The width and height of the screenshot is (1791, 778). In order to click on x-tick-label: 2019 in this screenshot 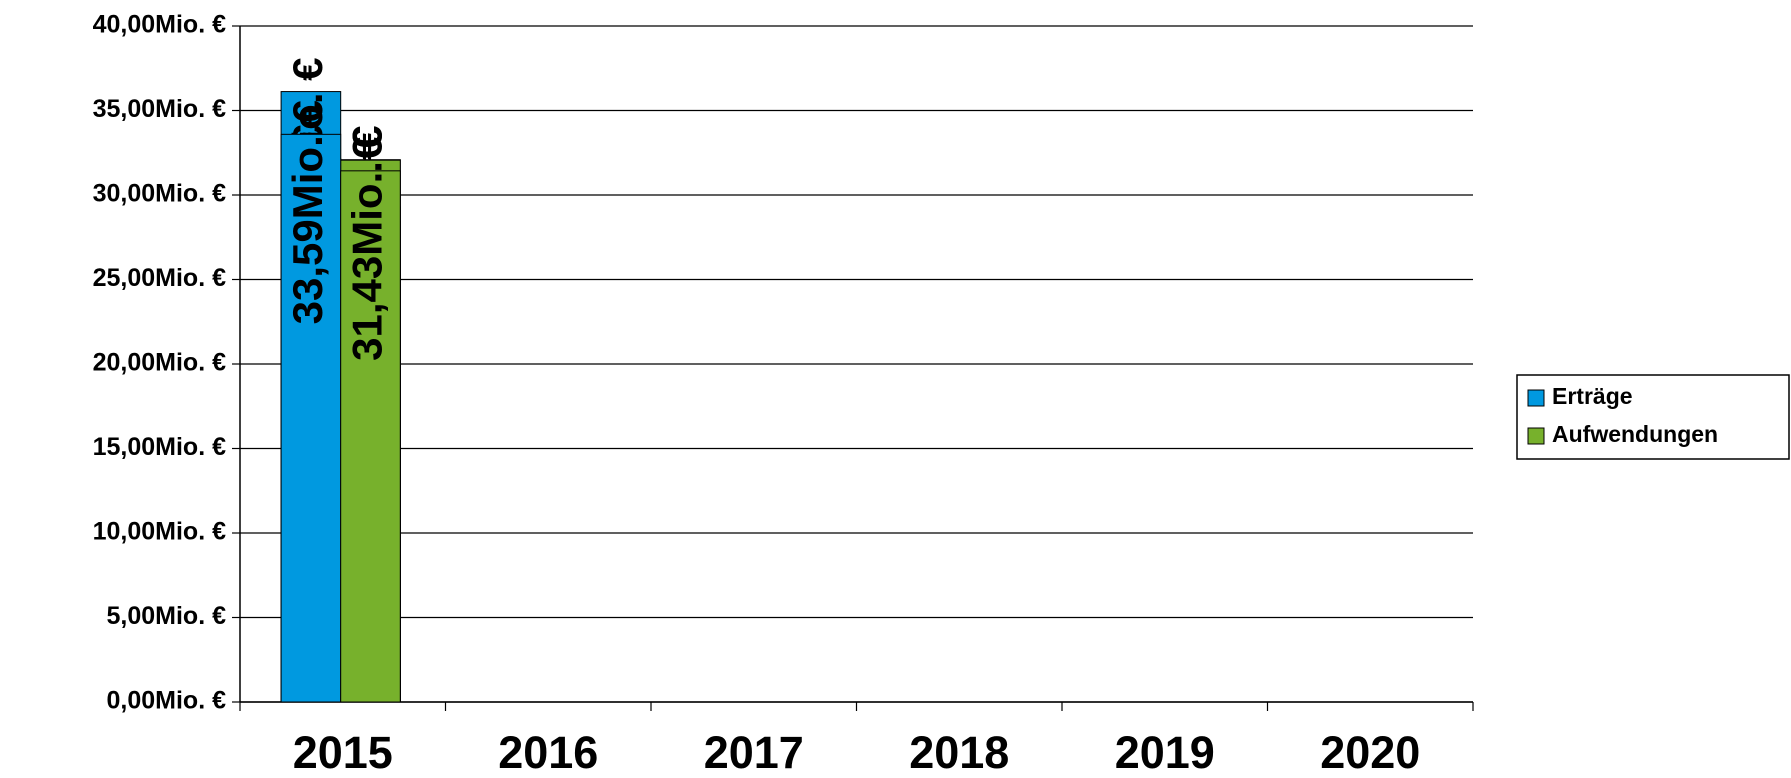, I will do `click(1165, 752)`.